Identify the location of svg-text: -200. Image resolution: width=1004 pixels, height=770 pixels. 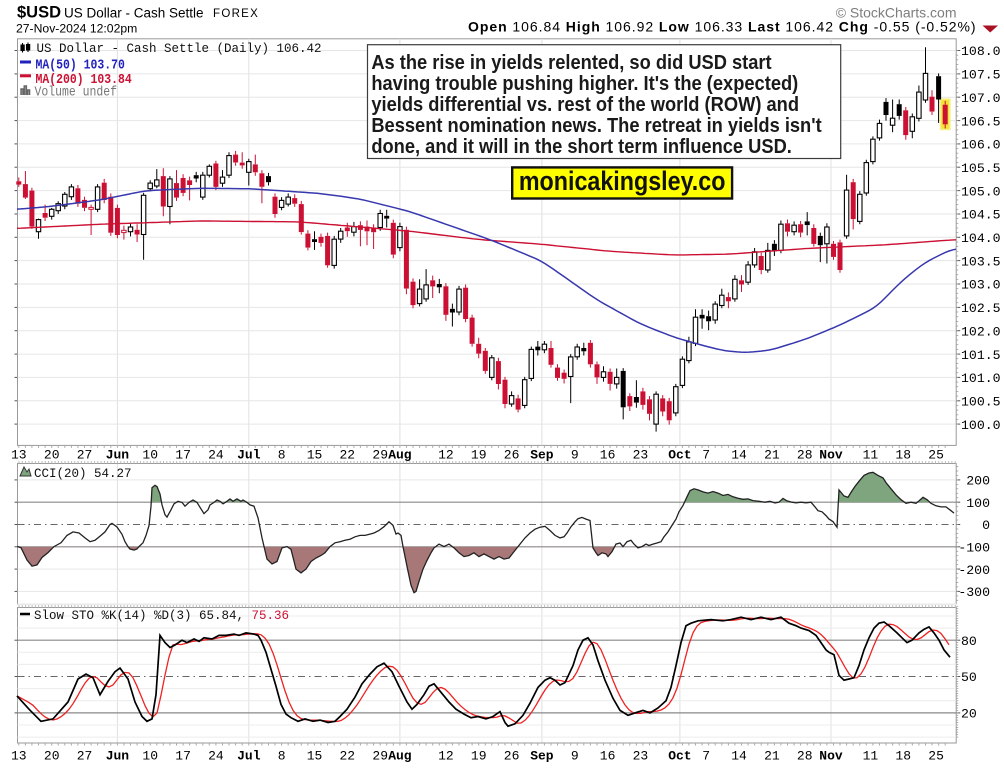
(974, 570).